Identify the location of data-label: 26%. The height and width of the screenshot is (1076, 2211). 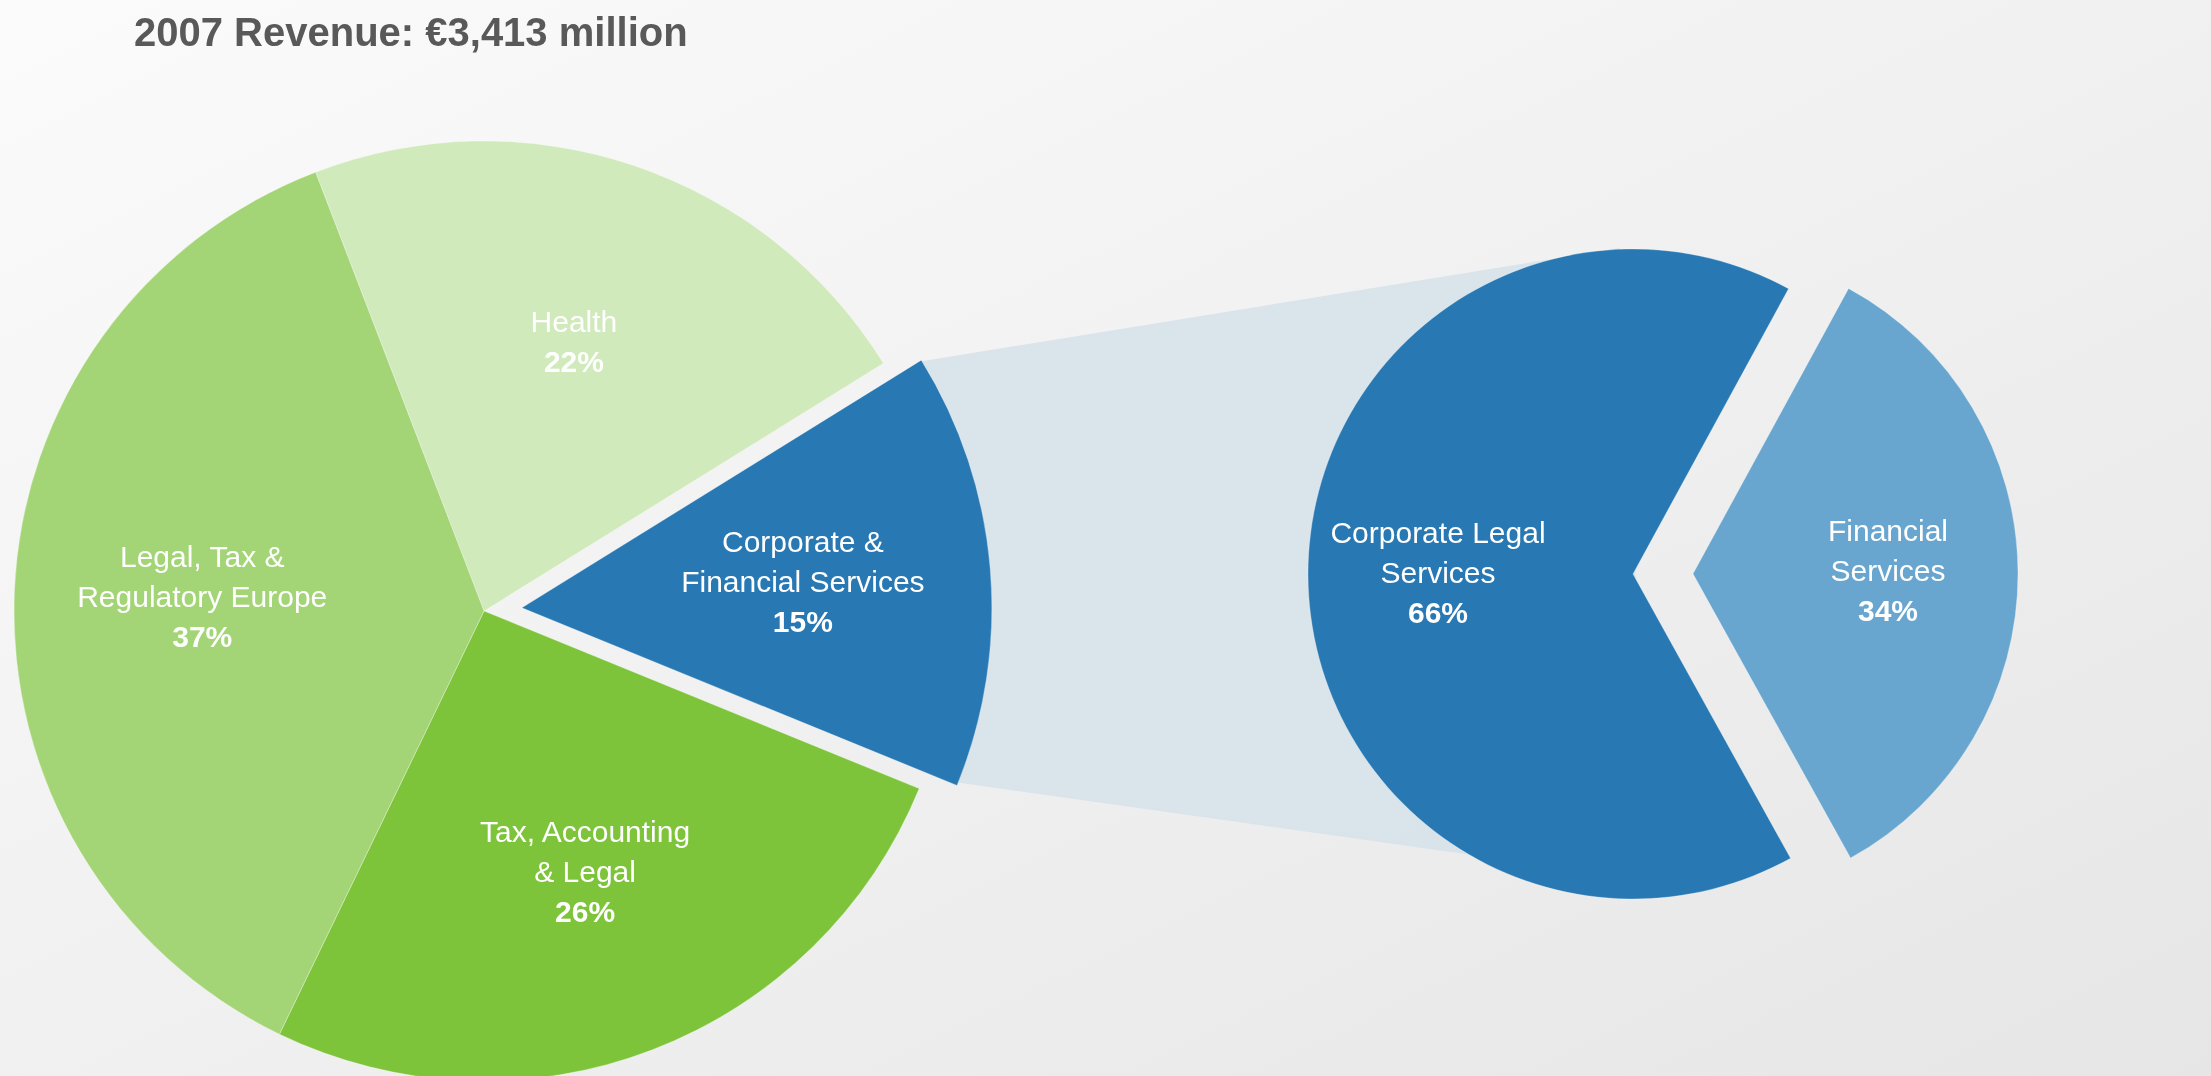
(585, 912).